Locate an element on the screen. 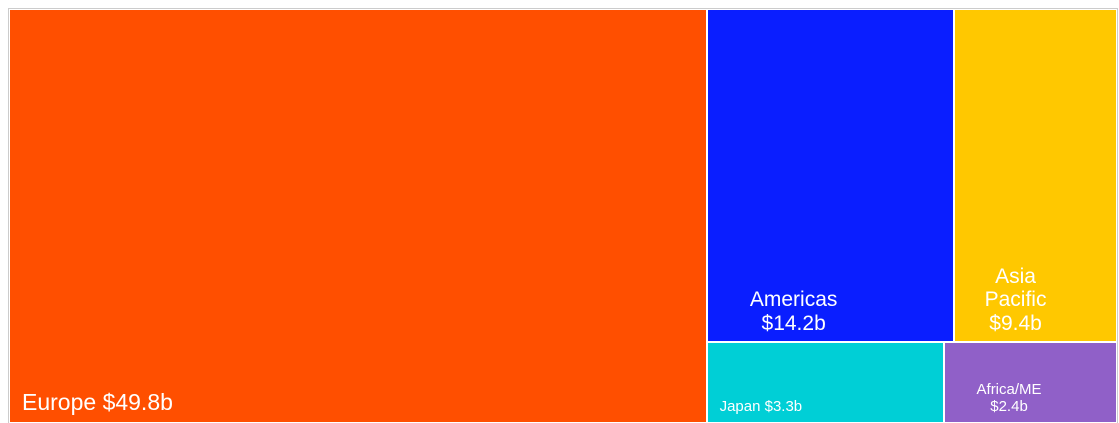 The height and width of the screenshot is (423, 1119). tile-label: Americas $14.2b is located at coordinates (794, 311).